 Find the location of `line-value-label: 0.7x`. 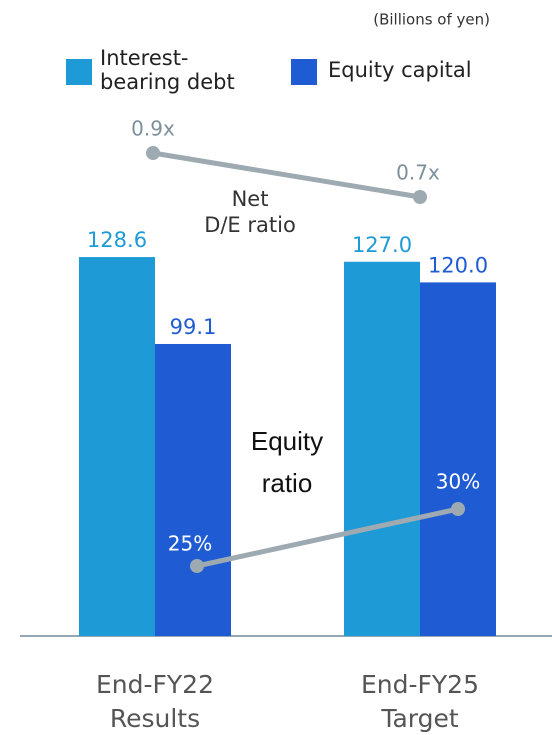

line-value-label: 0.7x is located at coordinates (418, 173).